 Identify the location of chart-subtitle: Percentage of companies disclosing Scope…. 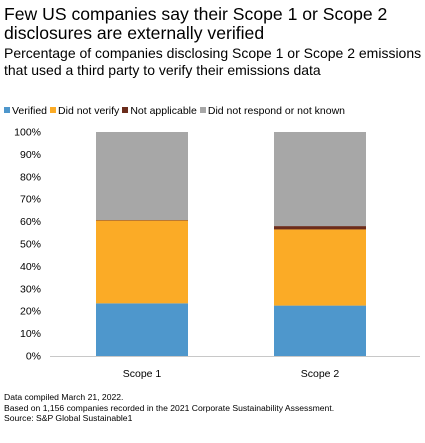
(213, 61).